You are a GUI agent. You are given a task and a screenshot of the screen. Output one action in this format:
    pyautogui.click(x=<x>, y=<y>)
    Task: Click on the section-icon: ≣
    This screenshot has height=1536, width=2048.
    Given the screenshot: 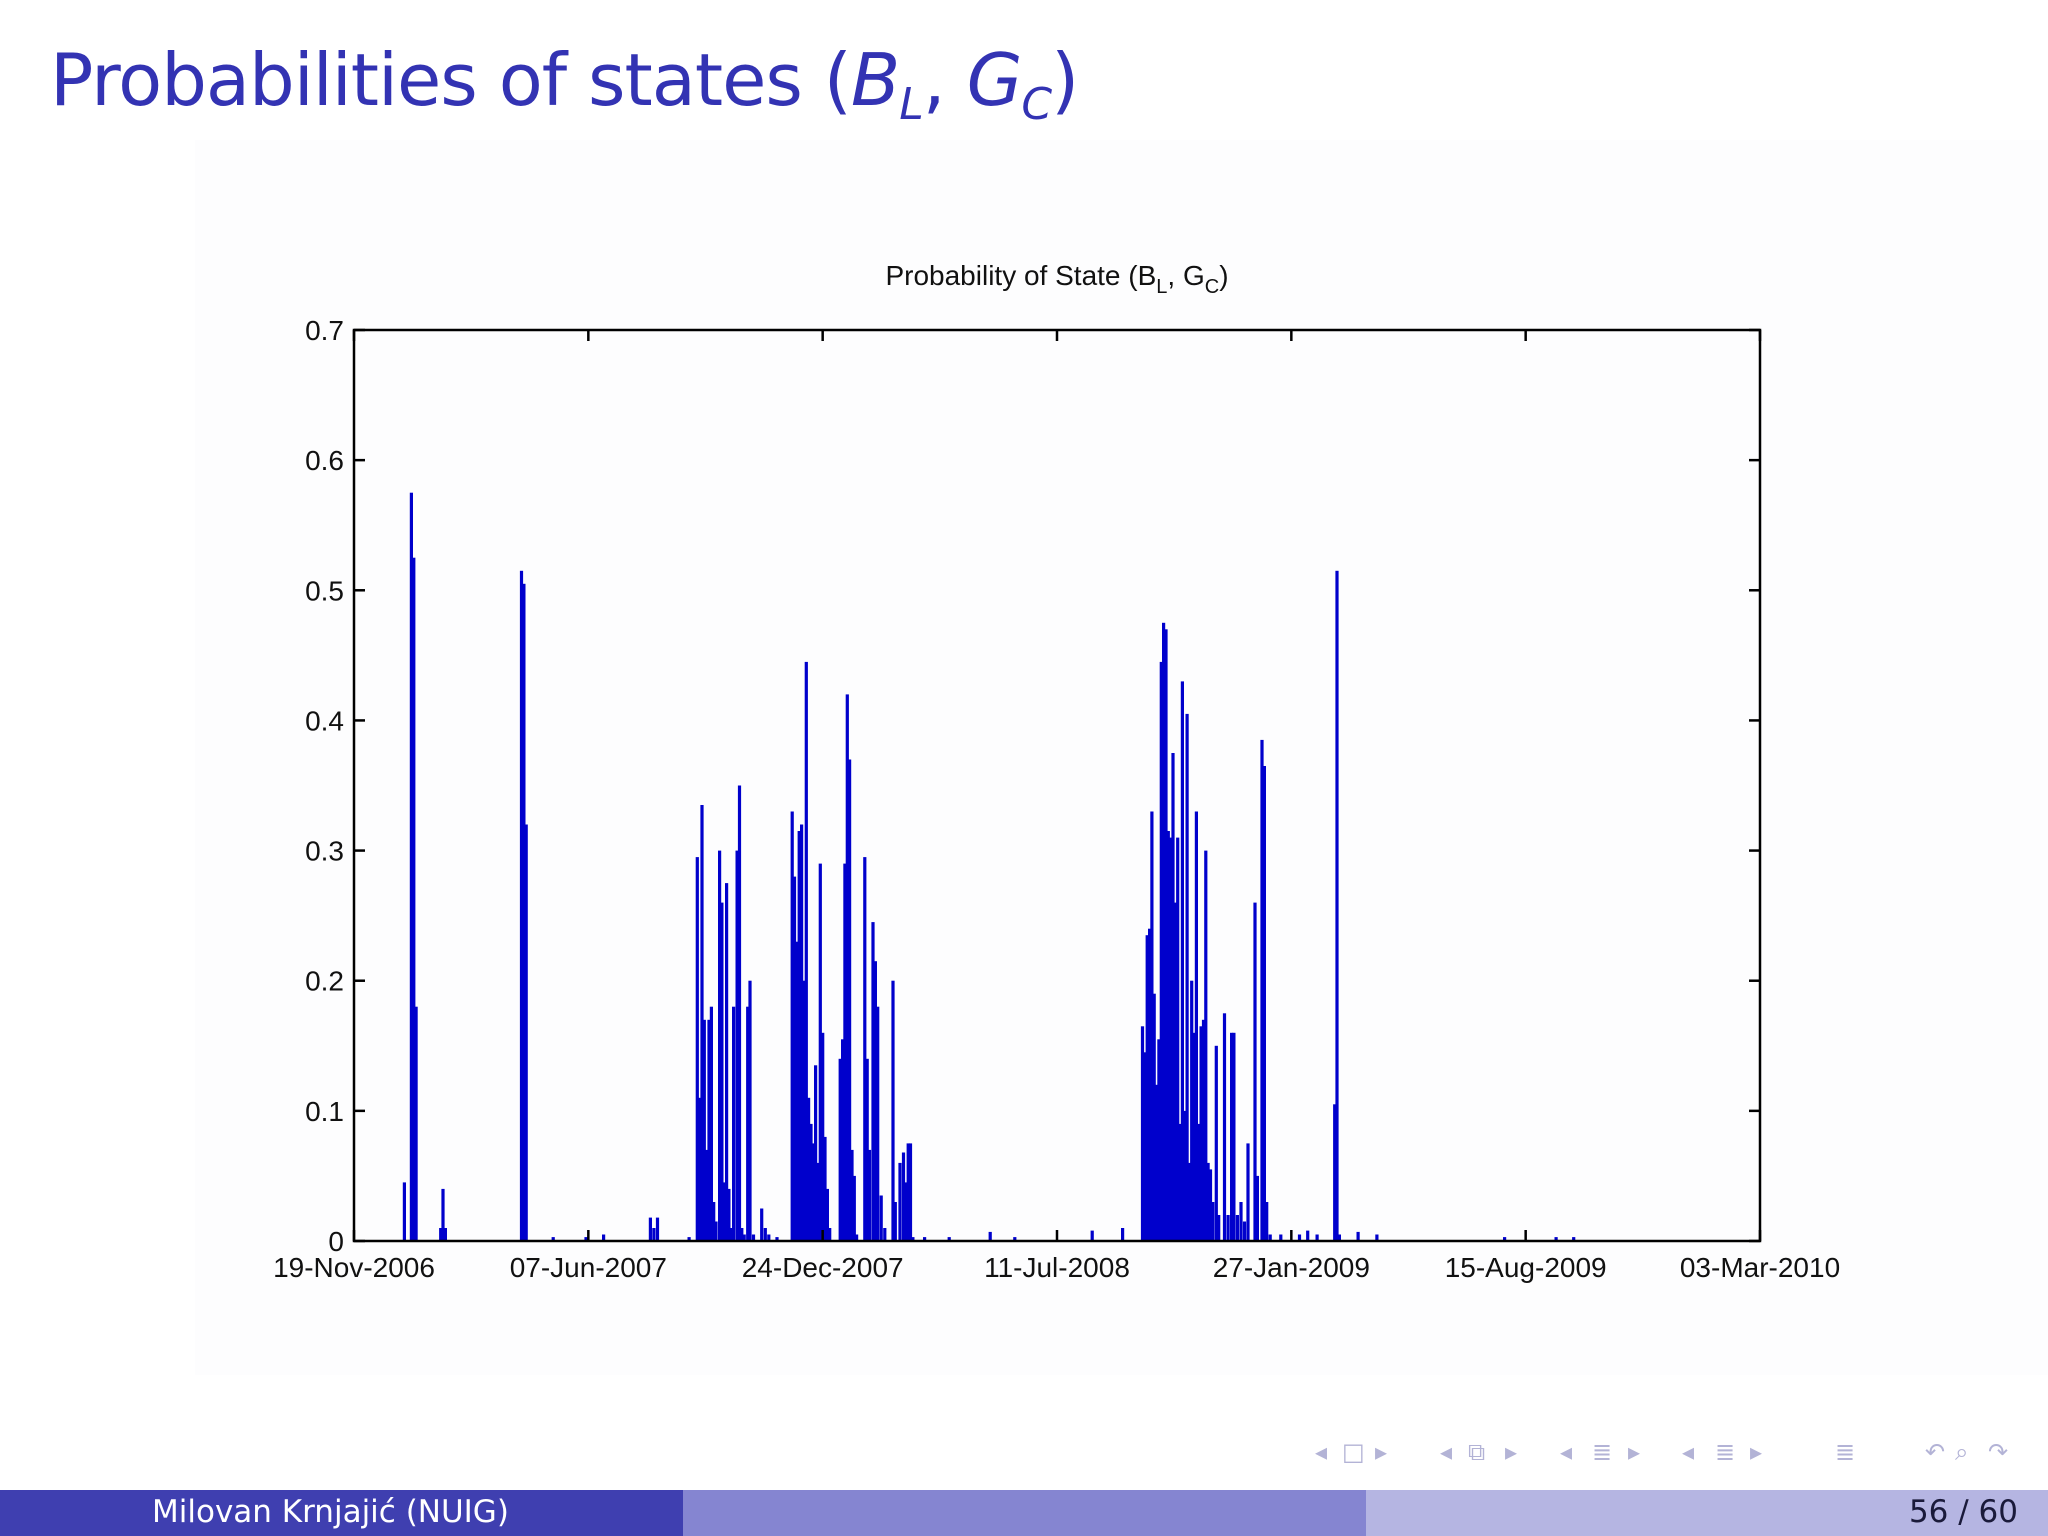 What is the action you would take?
    pyautogui.click(x=1602, y=1452)
    